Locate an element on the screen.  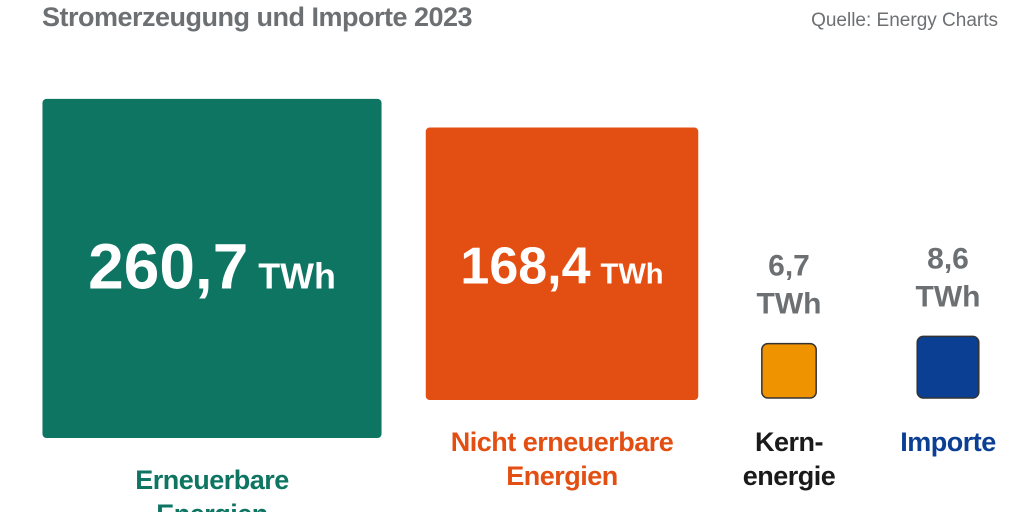
category-label: Importe is located at coordinates (948, 442).